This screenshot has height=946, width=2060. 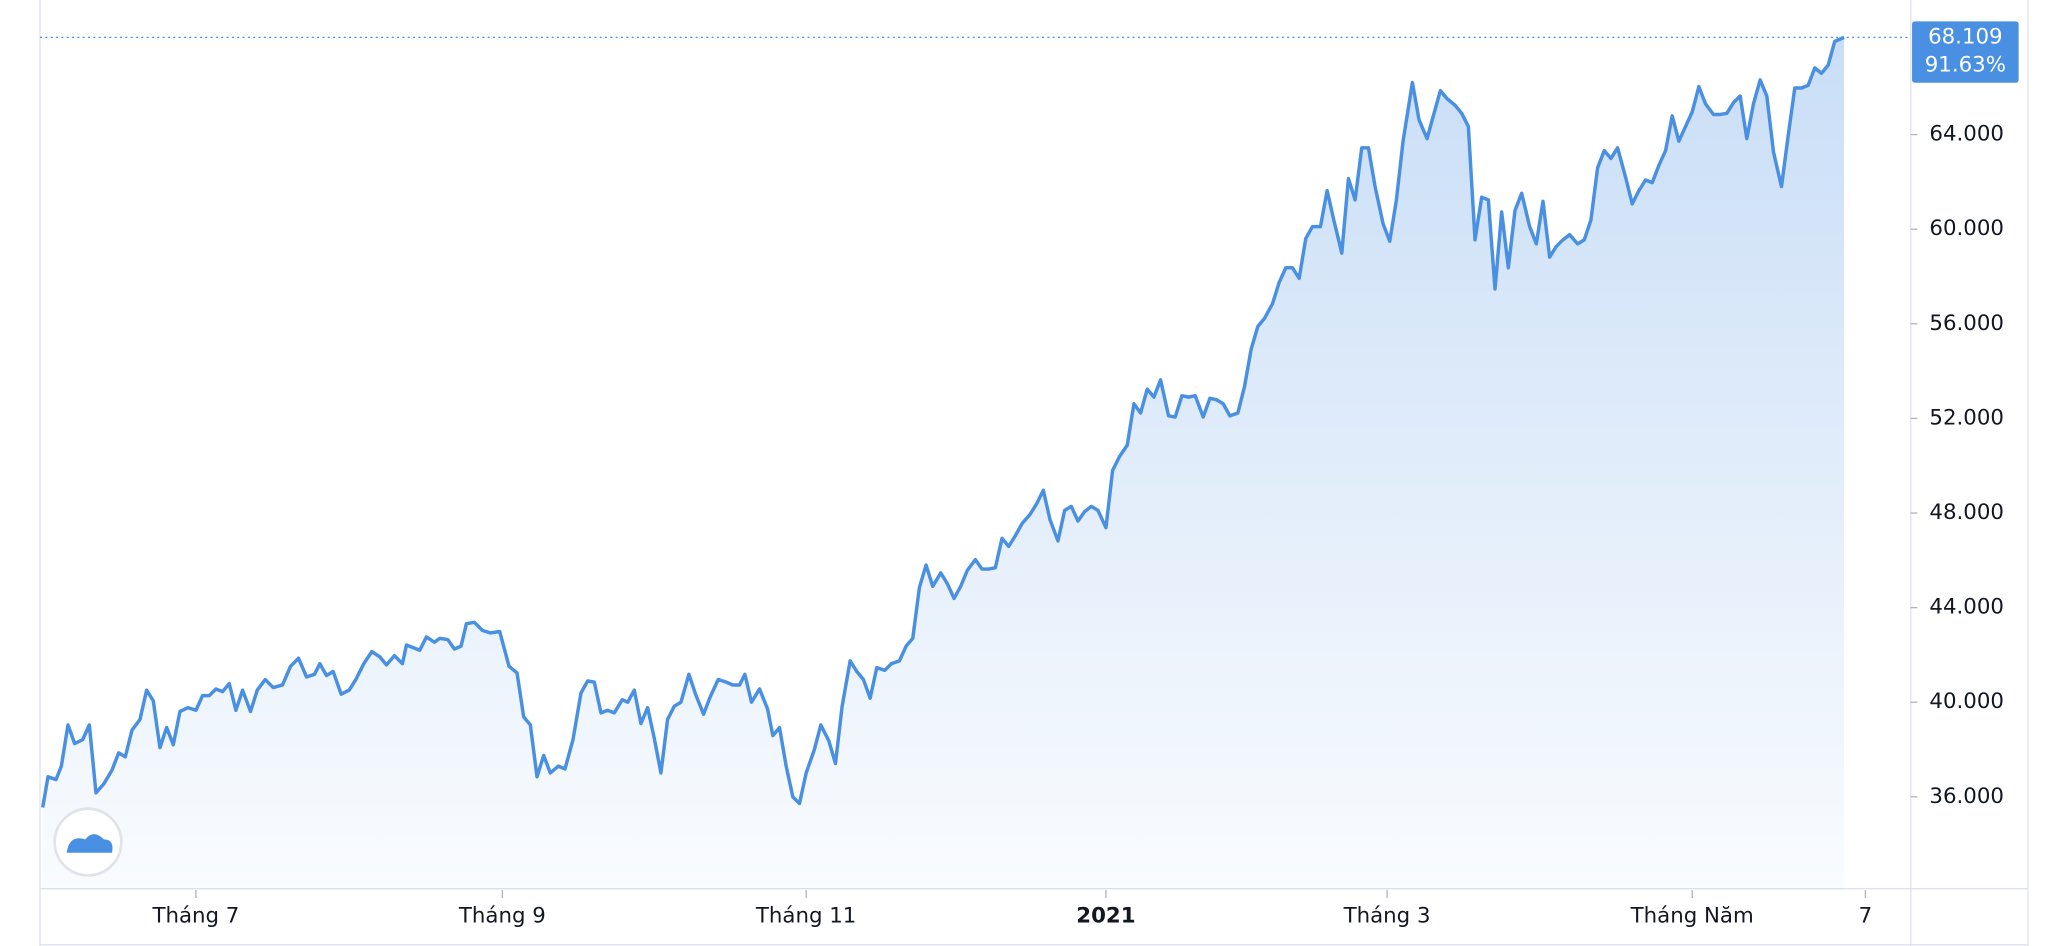 I want to click on y-tick-label: 40.000, so click(x=1966, y=701).